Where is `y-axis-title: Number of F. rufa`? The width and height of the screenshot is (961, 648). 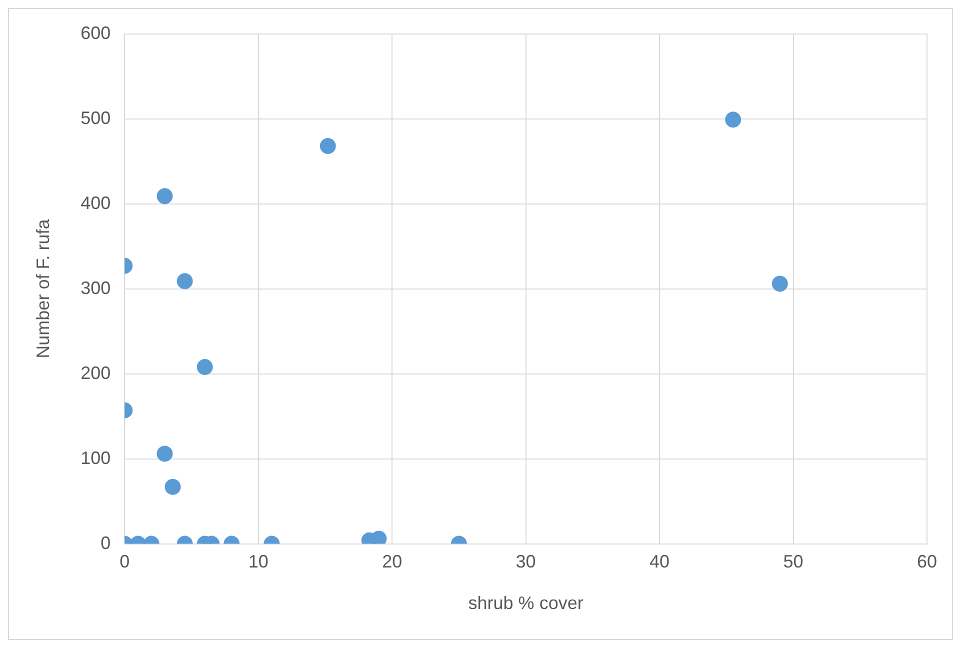 y-axis-title: Number of F. rufa is located at coordinates (42, 288).